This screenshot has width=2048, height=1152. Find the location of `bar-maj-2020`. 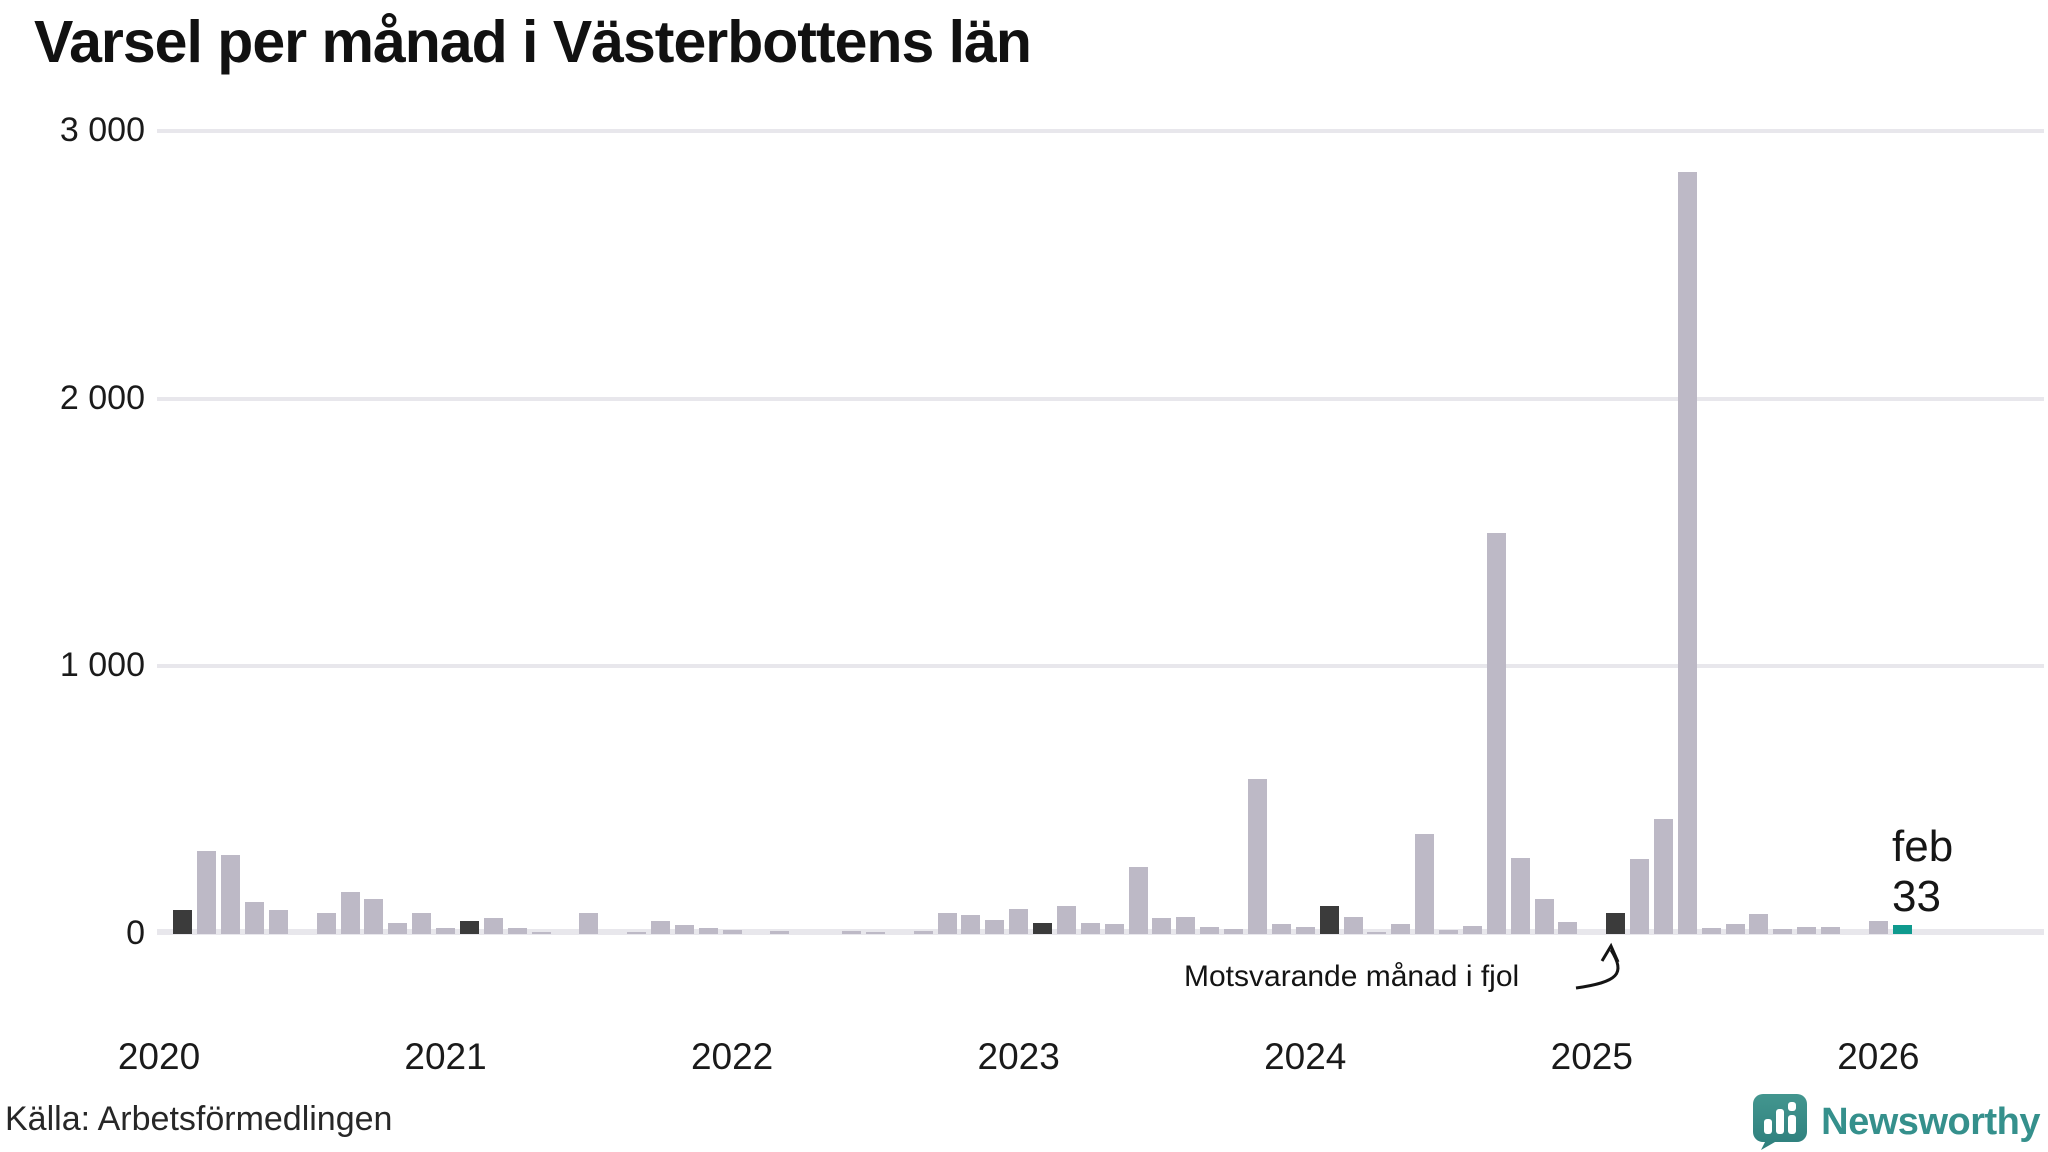

bar-maj-2020 is located at coordinates (255, 918).